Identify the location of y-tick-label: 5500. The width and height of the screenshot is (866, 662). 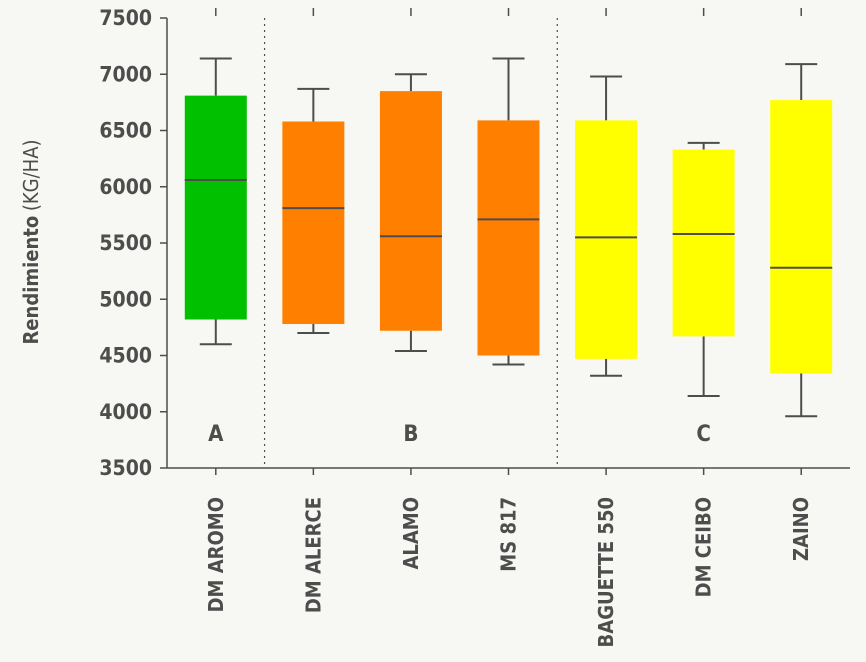
(125, 243).